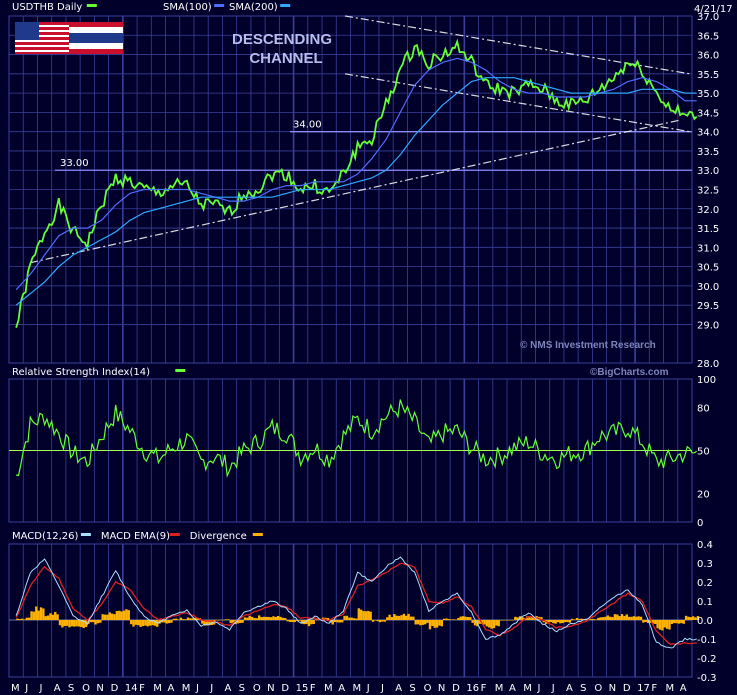  What do you see at coordinates (708, 171) in the screenshot?
I see `y-tick-label: 33.0` at bounding box center [708, 171].